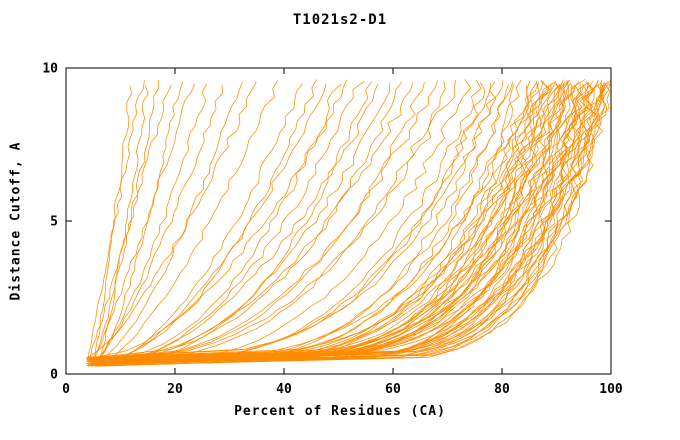 The height and width of the screenshot is (440, 680). What do you see at coordinates (50, 69) in the screenshot?
I see `y-tick-label: 10` at bounding box center [50, 69].